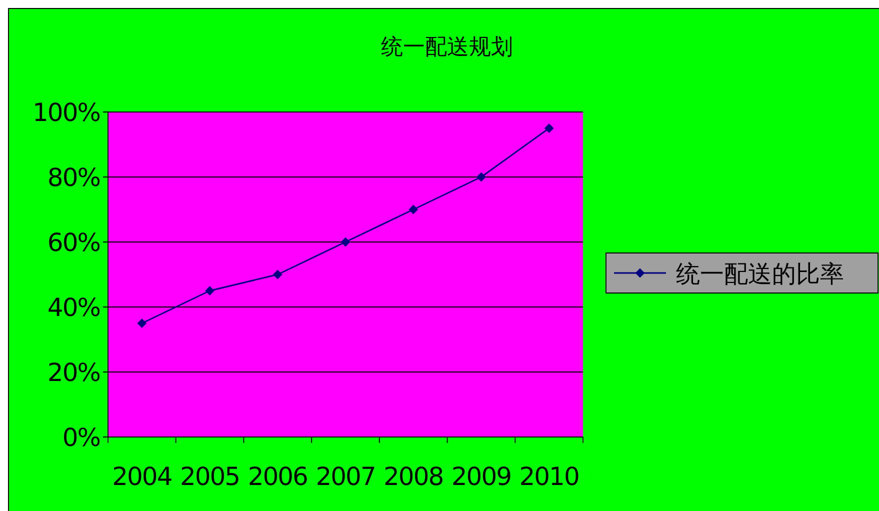  Describe the element at coordinates (447, 47) in the screenshot. I see `chart-title: 统一配送规划` at that location.